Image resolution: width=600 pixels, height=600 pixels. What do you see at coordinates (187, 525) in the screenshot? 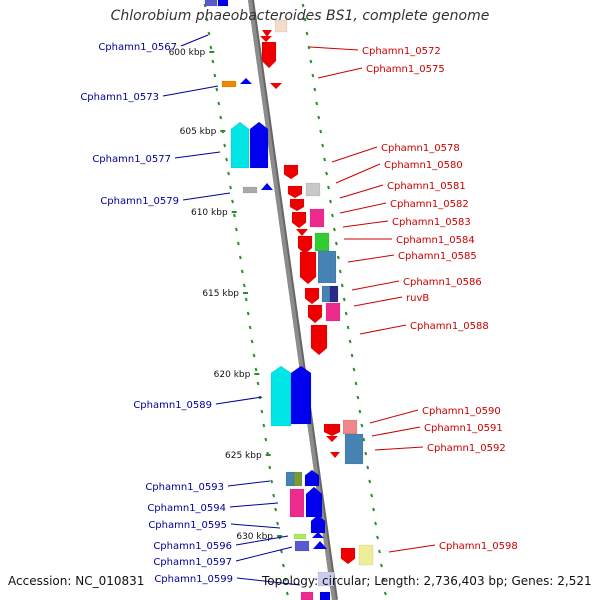
I see `gene-label-left: Cphamn1_0595` at bounding box center [187, 525].